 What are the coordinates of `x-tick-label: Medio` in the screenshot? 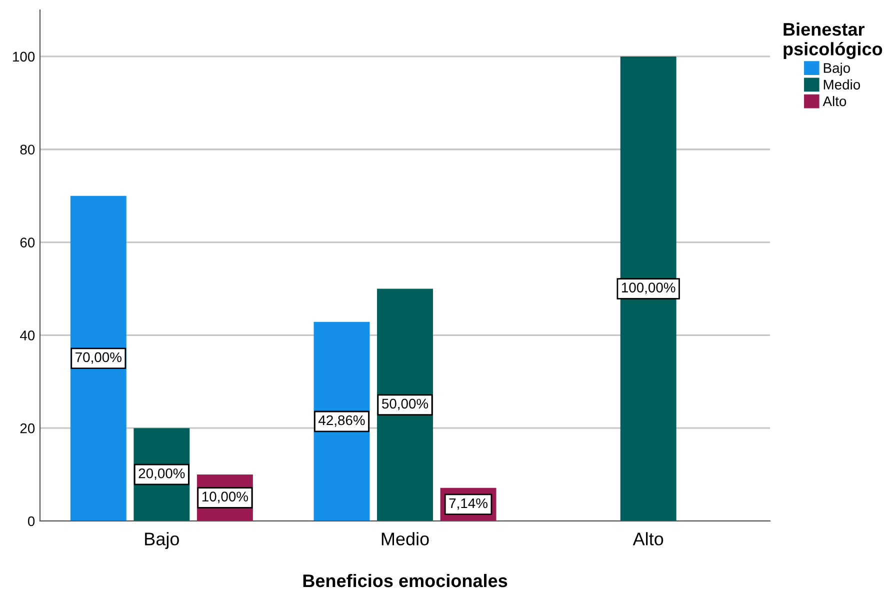 It's located at (405, 539).